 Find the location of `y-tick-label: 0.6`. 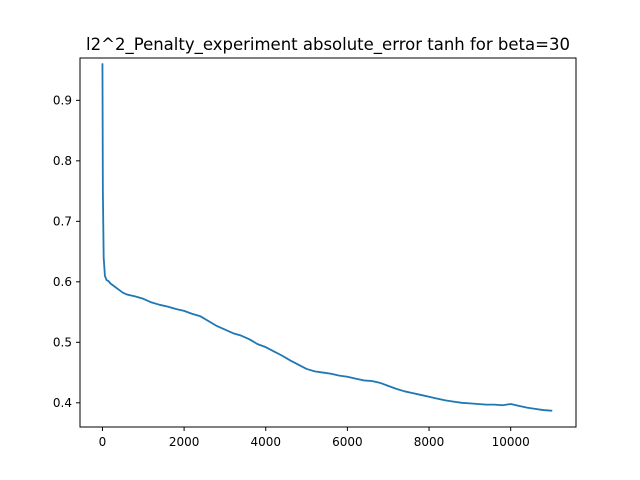

y-tick-label: 0.6 is located at coordinates (62, 282).